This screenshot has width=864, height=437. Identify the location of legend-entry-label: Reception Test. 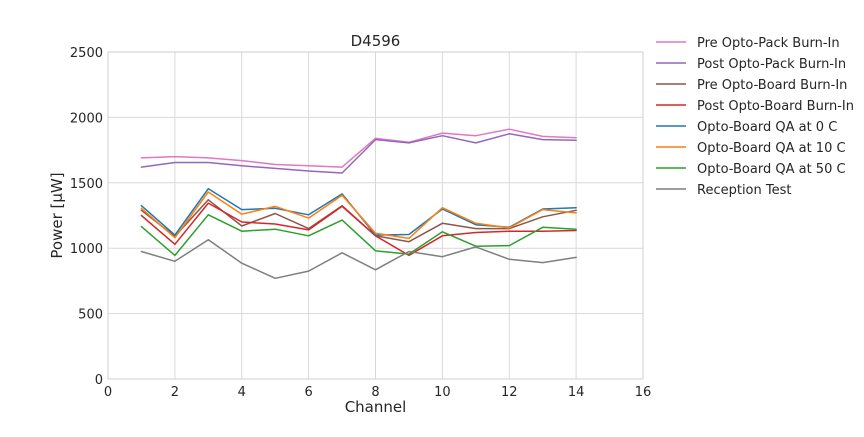
(744, 190).